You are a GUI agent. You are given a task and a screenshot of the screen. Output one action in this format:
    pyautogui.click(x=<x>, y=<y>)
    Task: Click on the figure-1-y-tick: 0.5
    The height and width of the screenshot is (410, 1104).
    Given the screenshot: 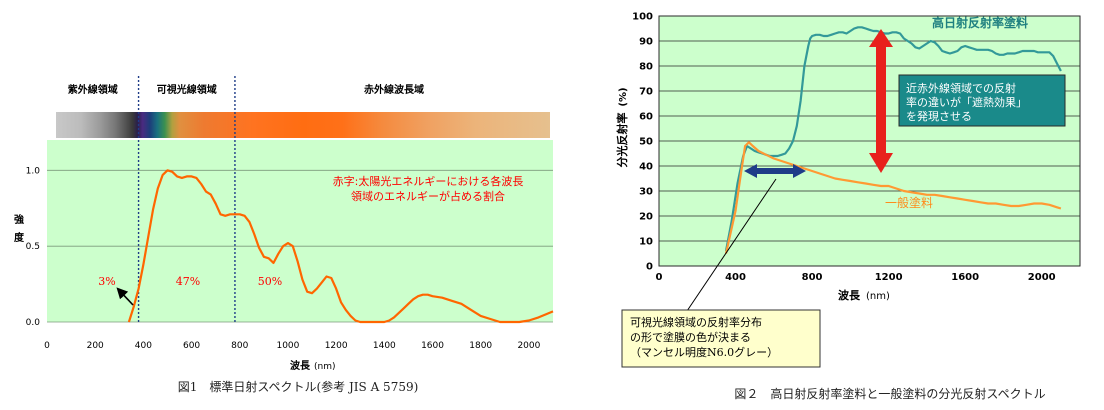 What is the action you would take?
    pyautogui.click(x=33, y=247)
    